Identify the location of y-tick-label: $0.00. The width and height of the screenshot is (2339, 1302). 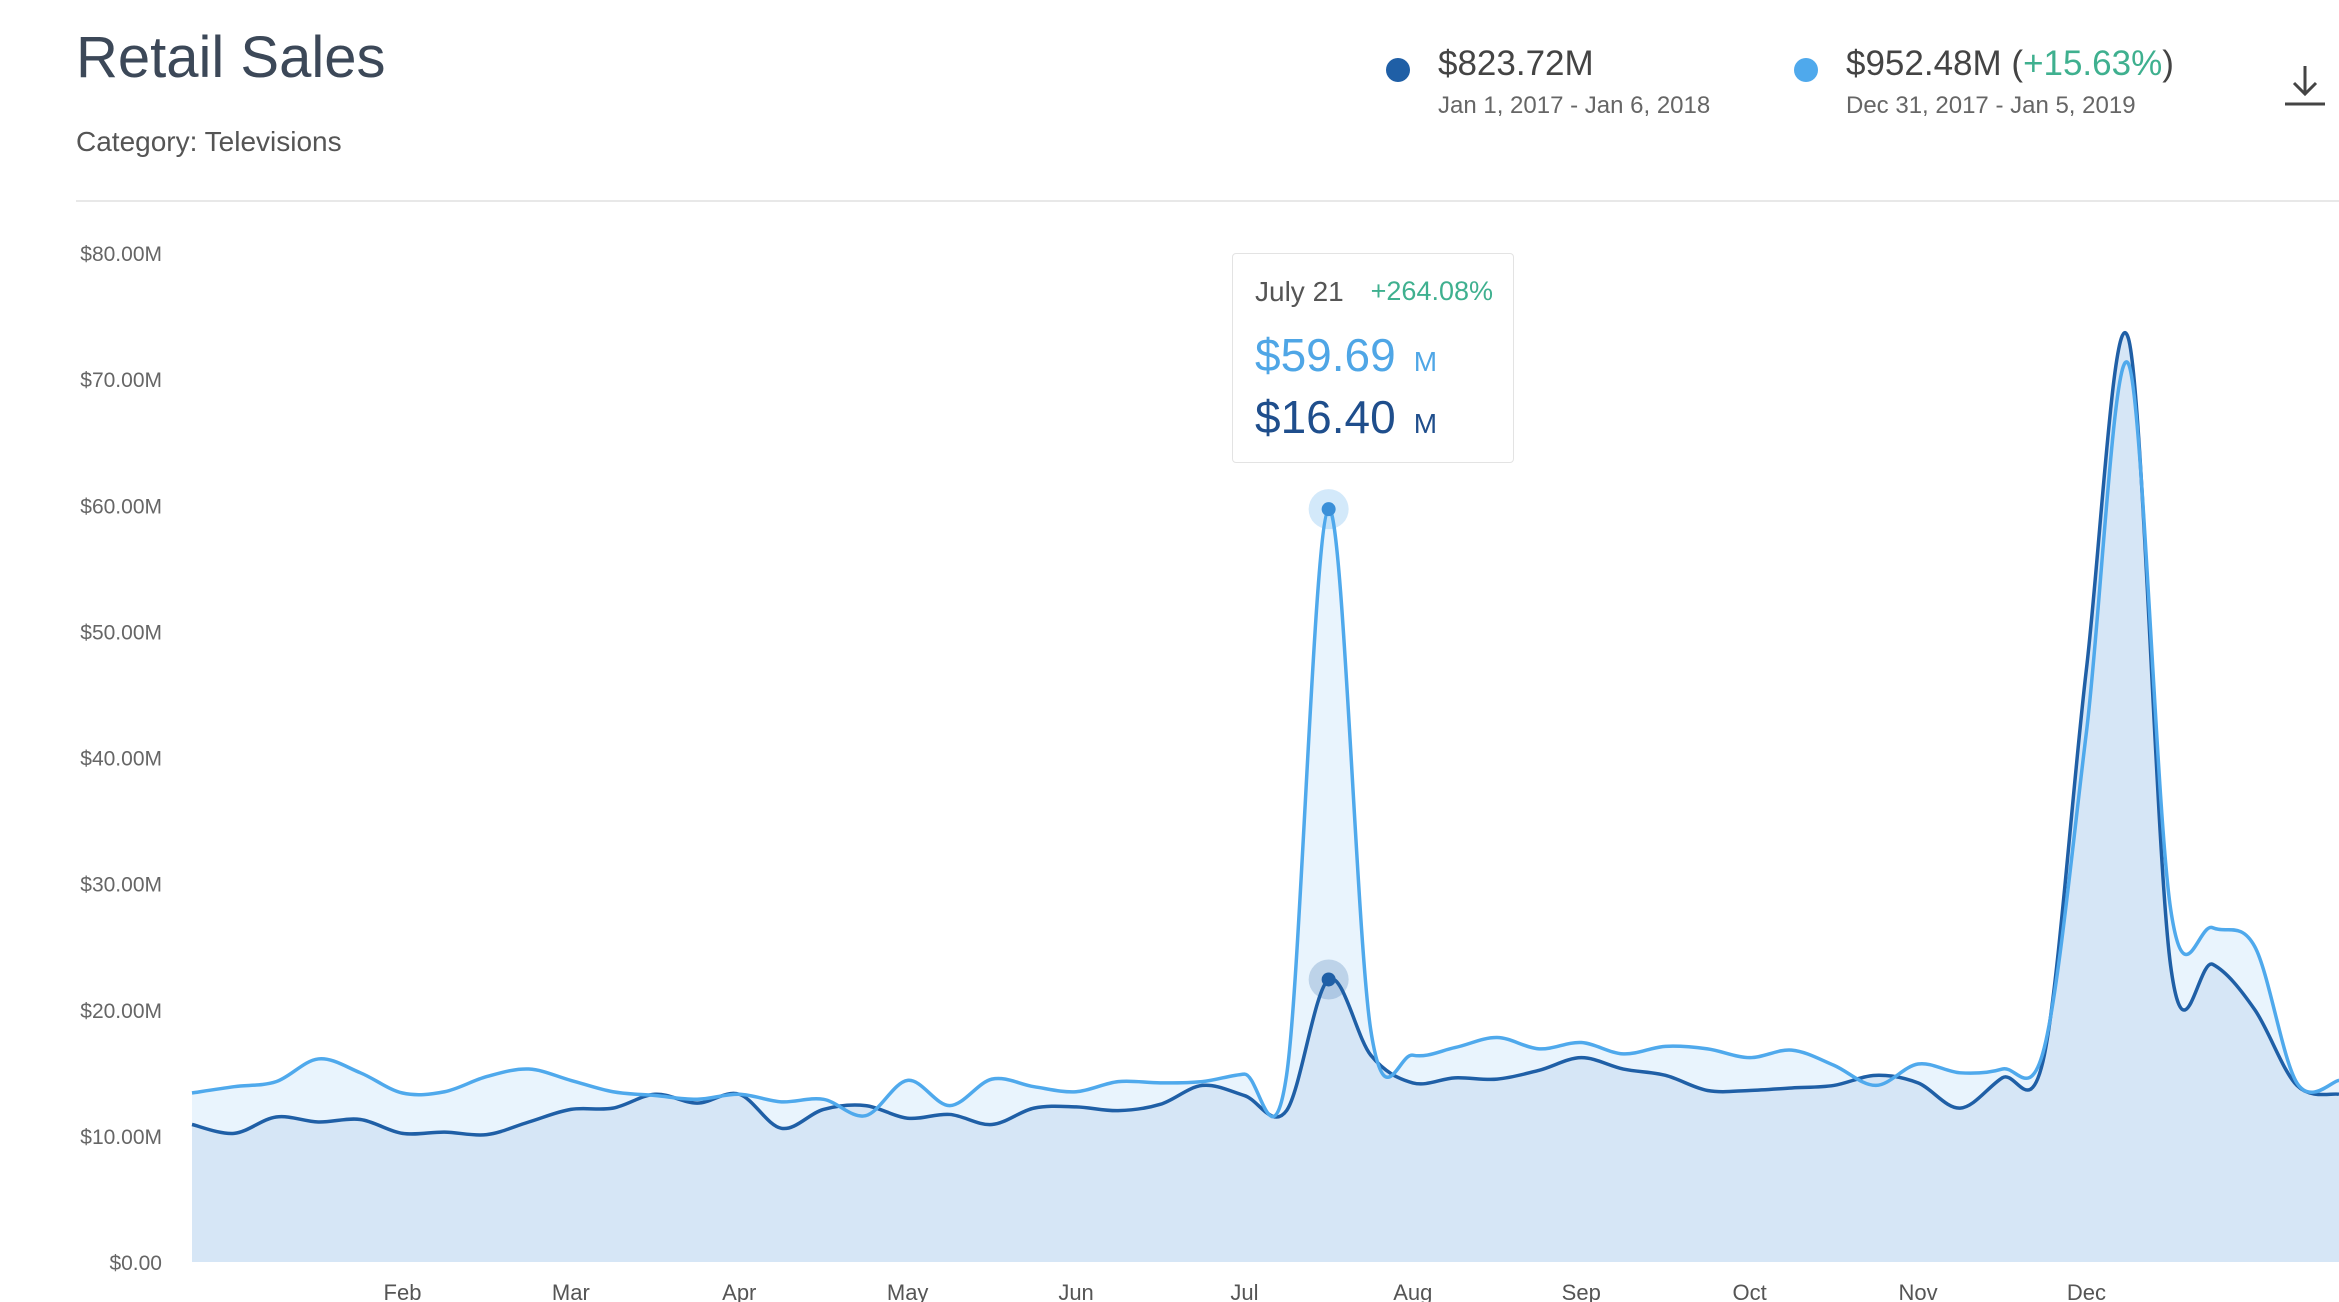
(135, 1263).